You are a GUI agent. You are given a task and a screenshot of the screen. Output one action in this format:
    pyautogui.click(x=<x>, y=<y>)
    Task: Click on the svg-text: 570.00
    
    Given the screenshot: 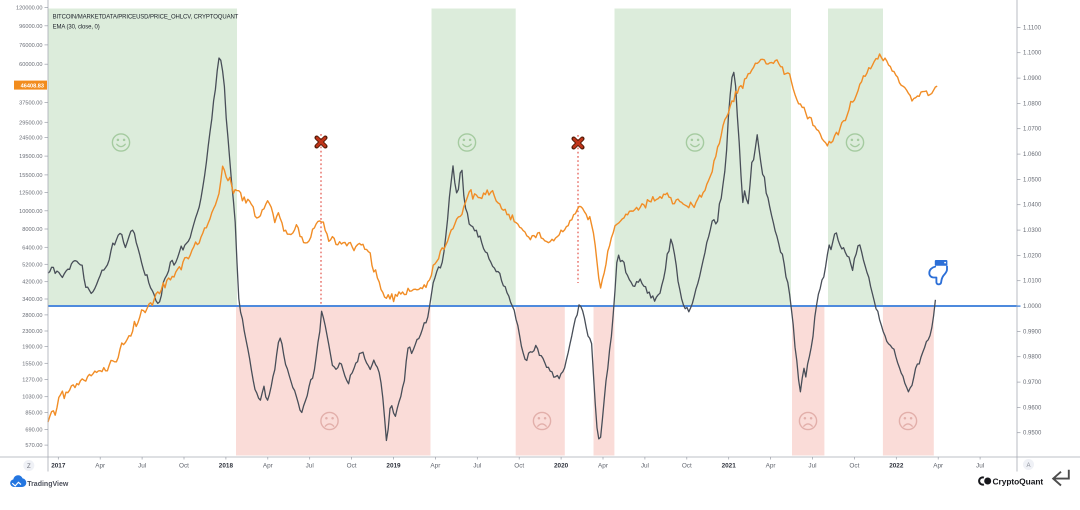 What is the action you would take?
    pyautogui.click(x=33, y=446)
    